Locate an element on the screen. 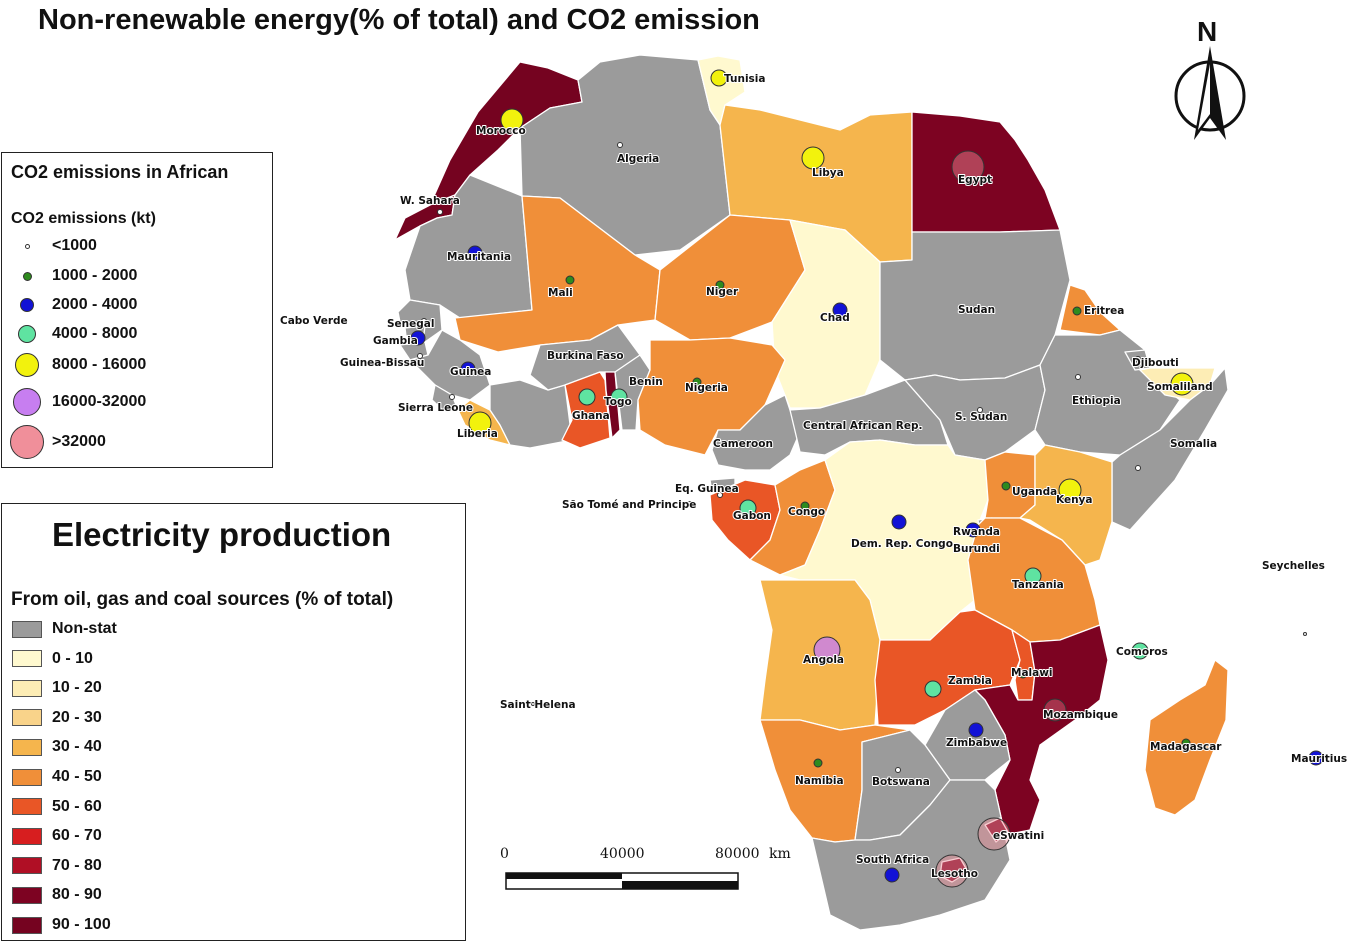 The image size is (1363, 952). co2-nigeria is located at coordinates (697, 382).